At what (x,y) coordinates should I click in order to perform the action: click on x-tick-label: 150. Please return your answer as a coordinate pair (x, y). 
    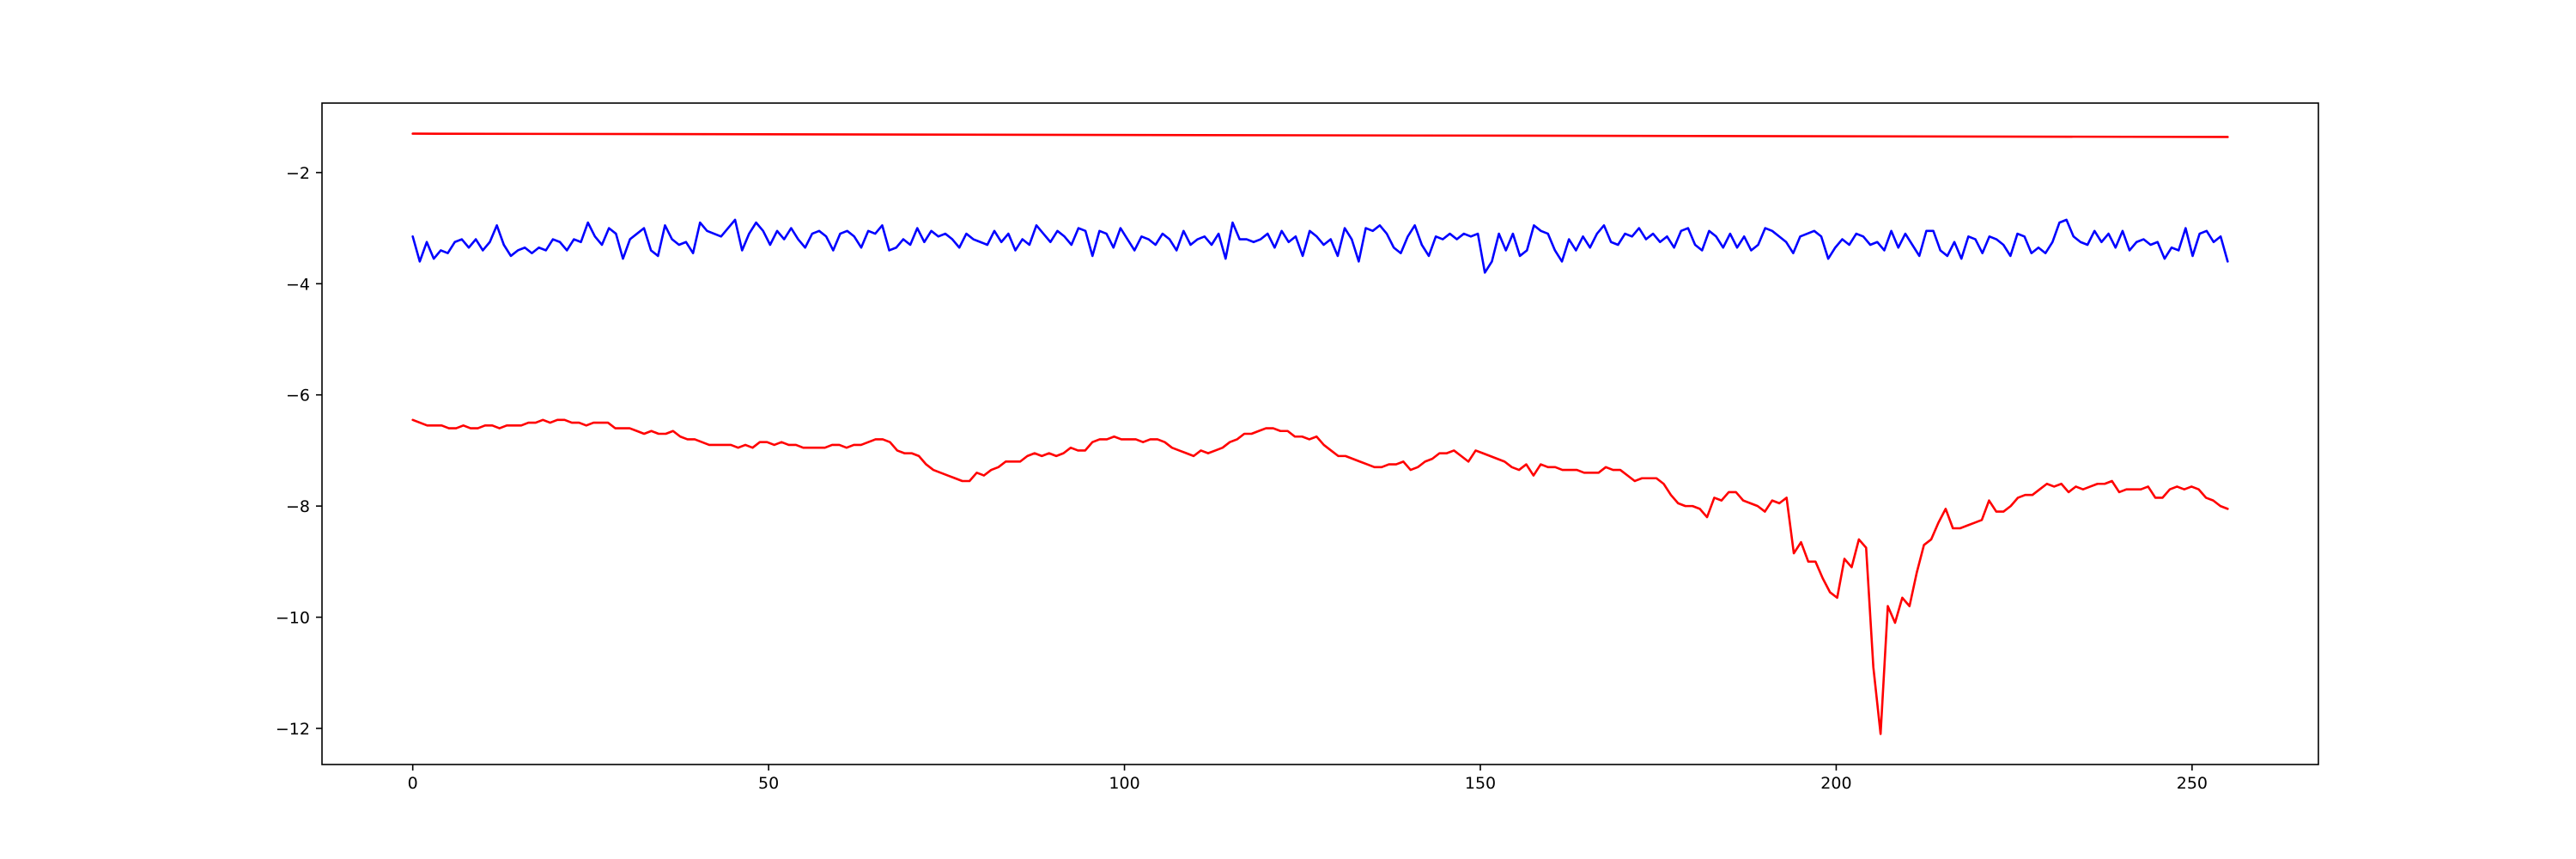
    Looking at the image, I should click on (1481, 783).